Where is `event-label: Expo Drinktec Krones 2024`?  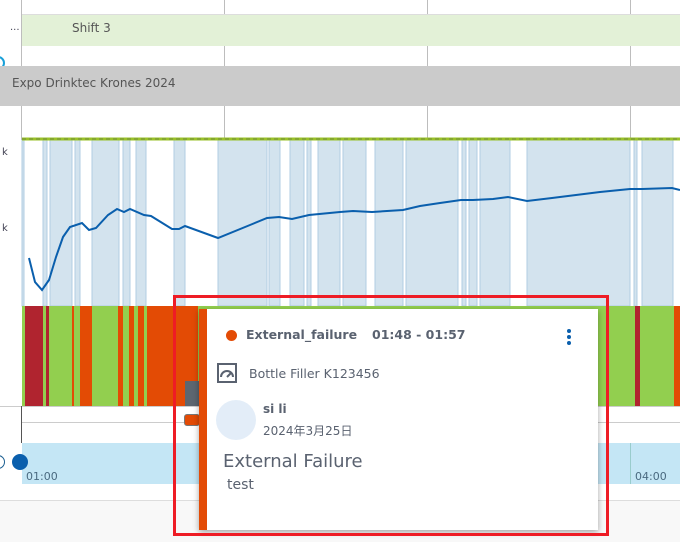
event-label: Expo Drinktec Krones 2024 is located at coordinates (94, 83).